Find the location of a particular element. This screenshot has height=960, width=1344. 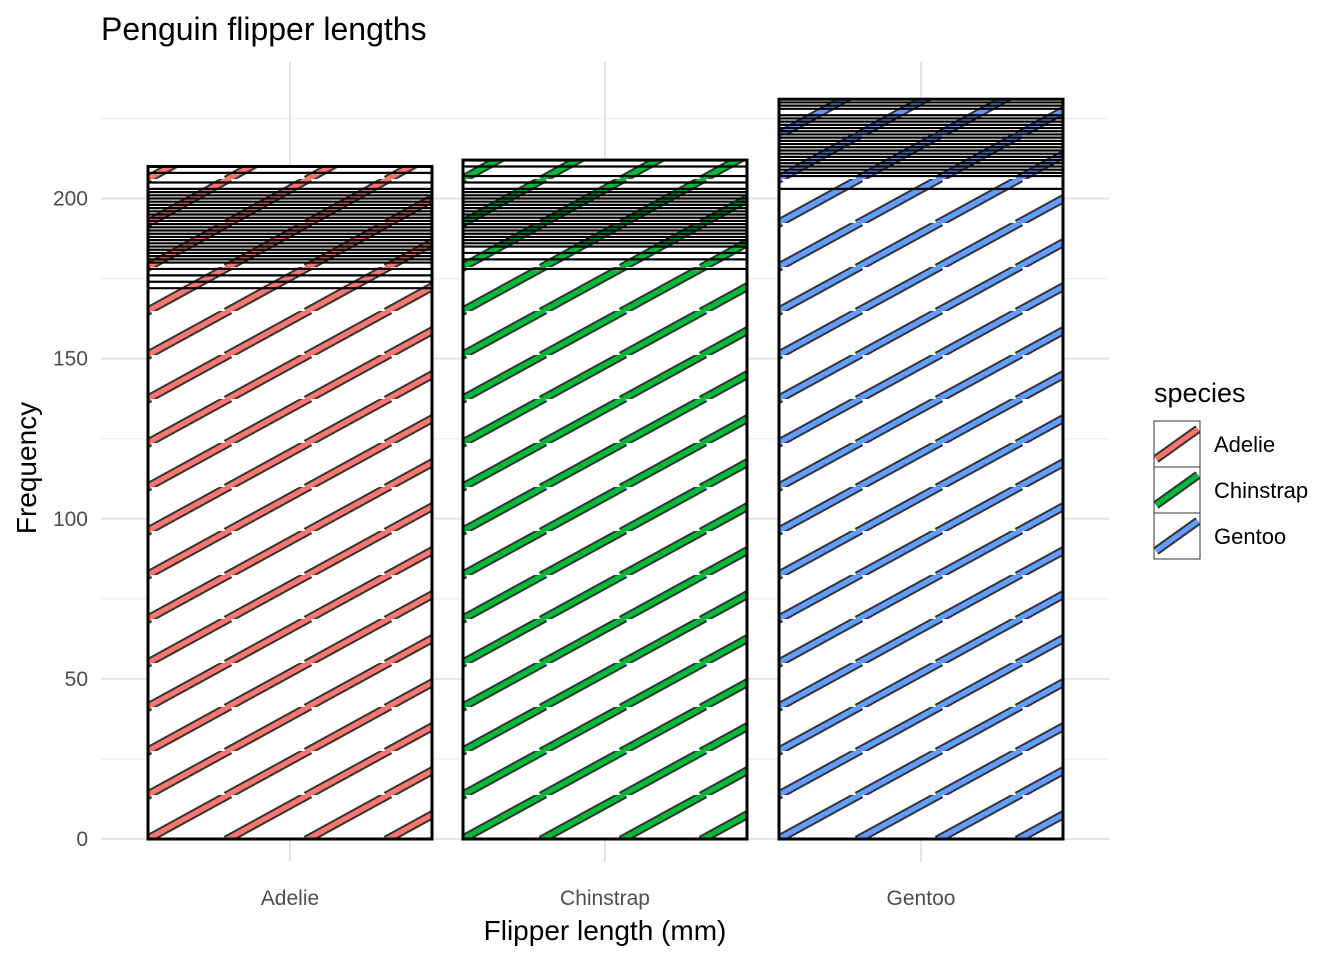

legend-label: Adelie is located at coordinates (1244, 444).